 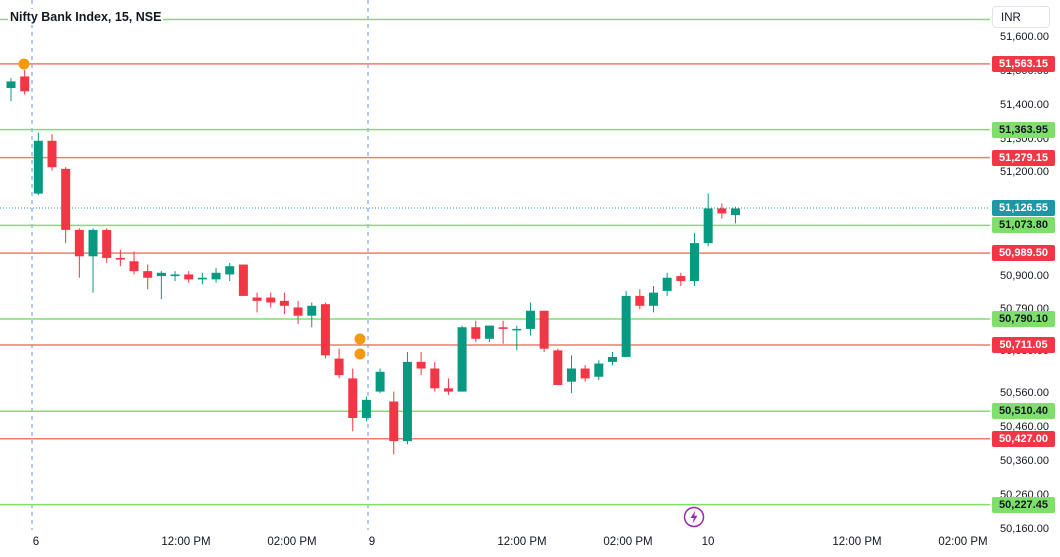 I want to click on price-tick: 50,460.00, so click(x=1024, y=427).